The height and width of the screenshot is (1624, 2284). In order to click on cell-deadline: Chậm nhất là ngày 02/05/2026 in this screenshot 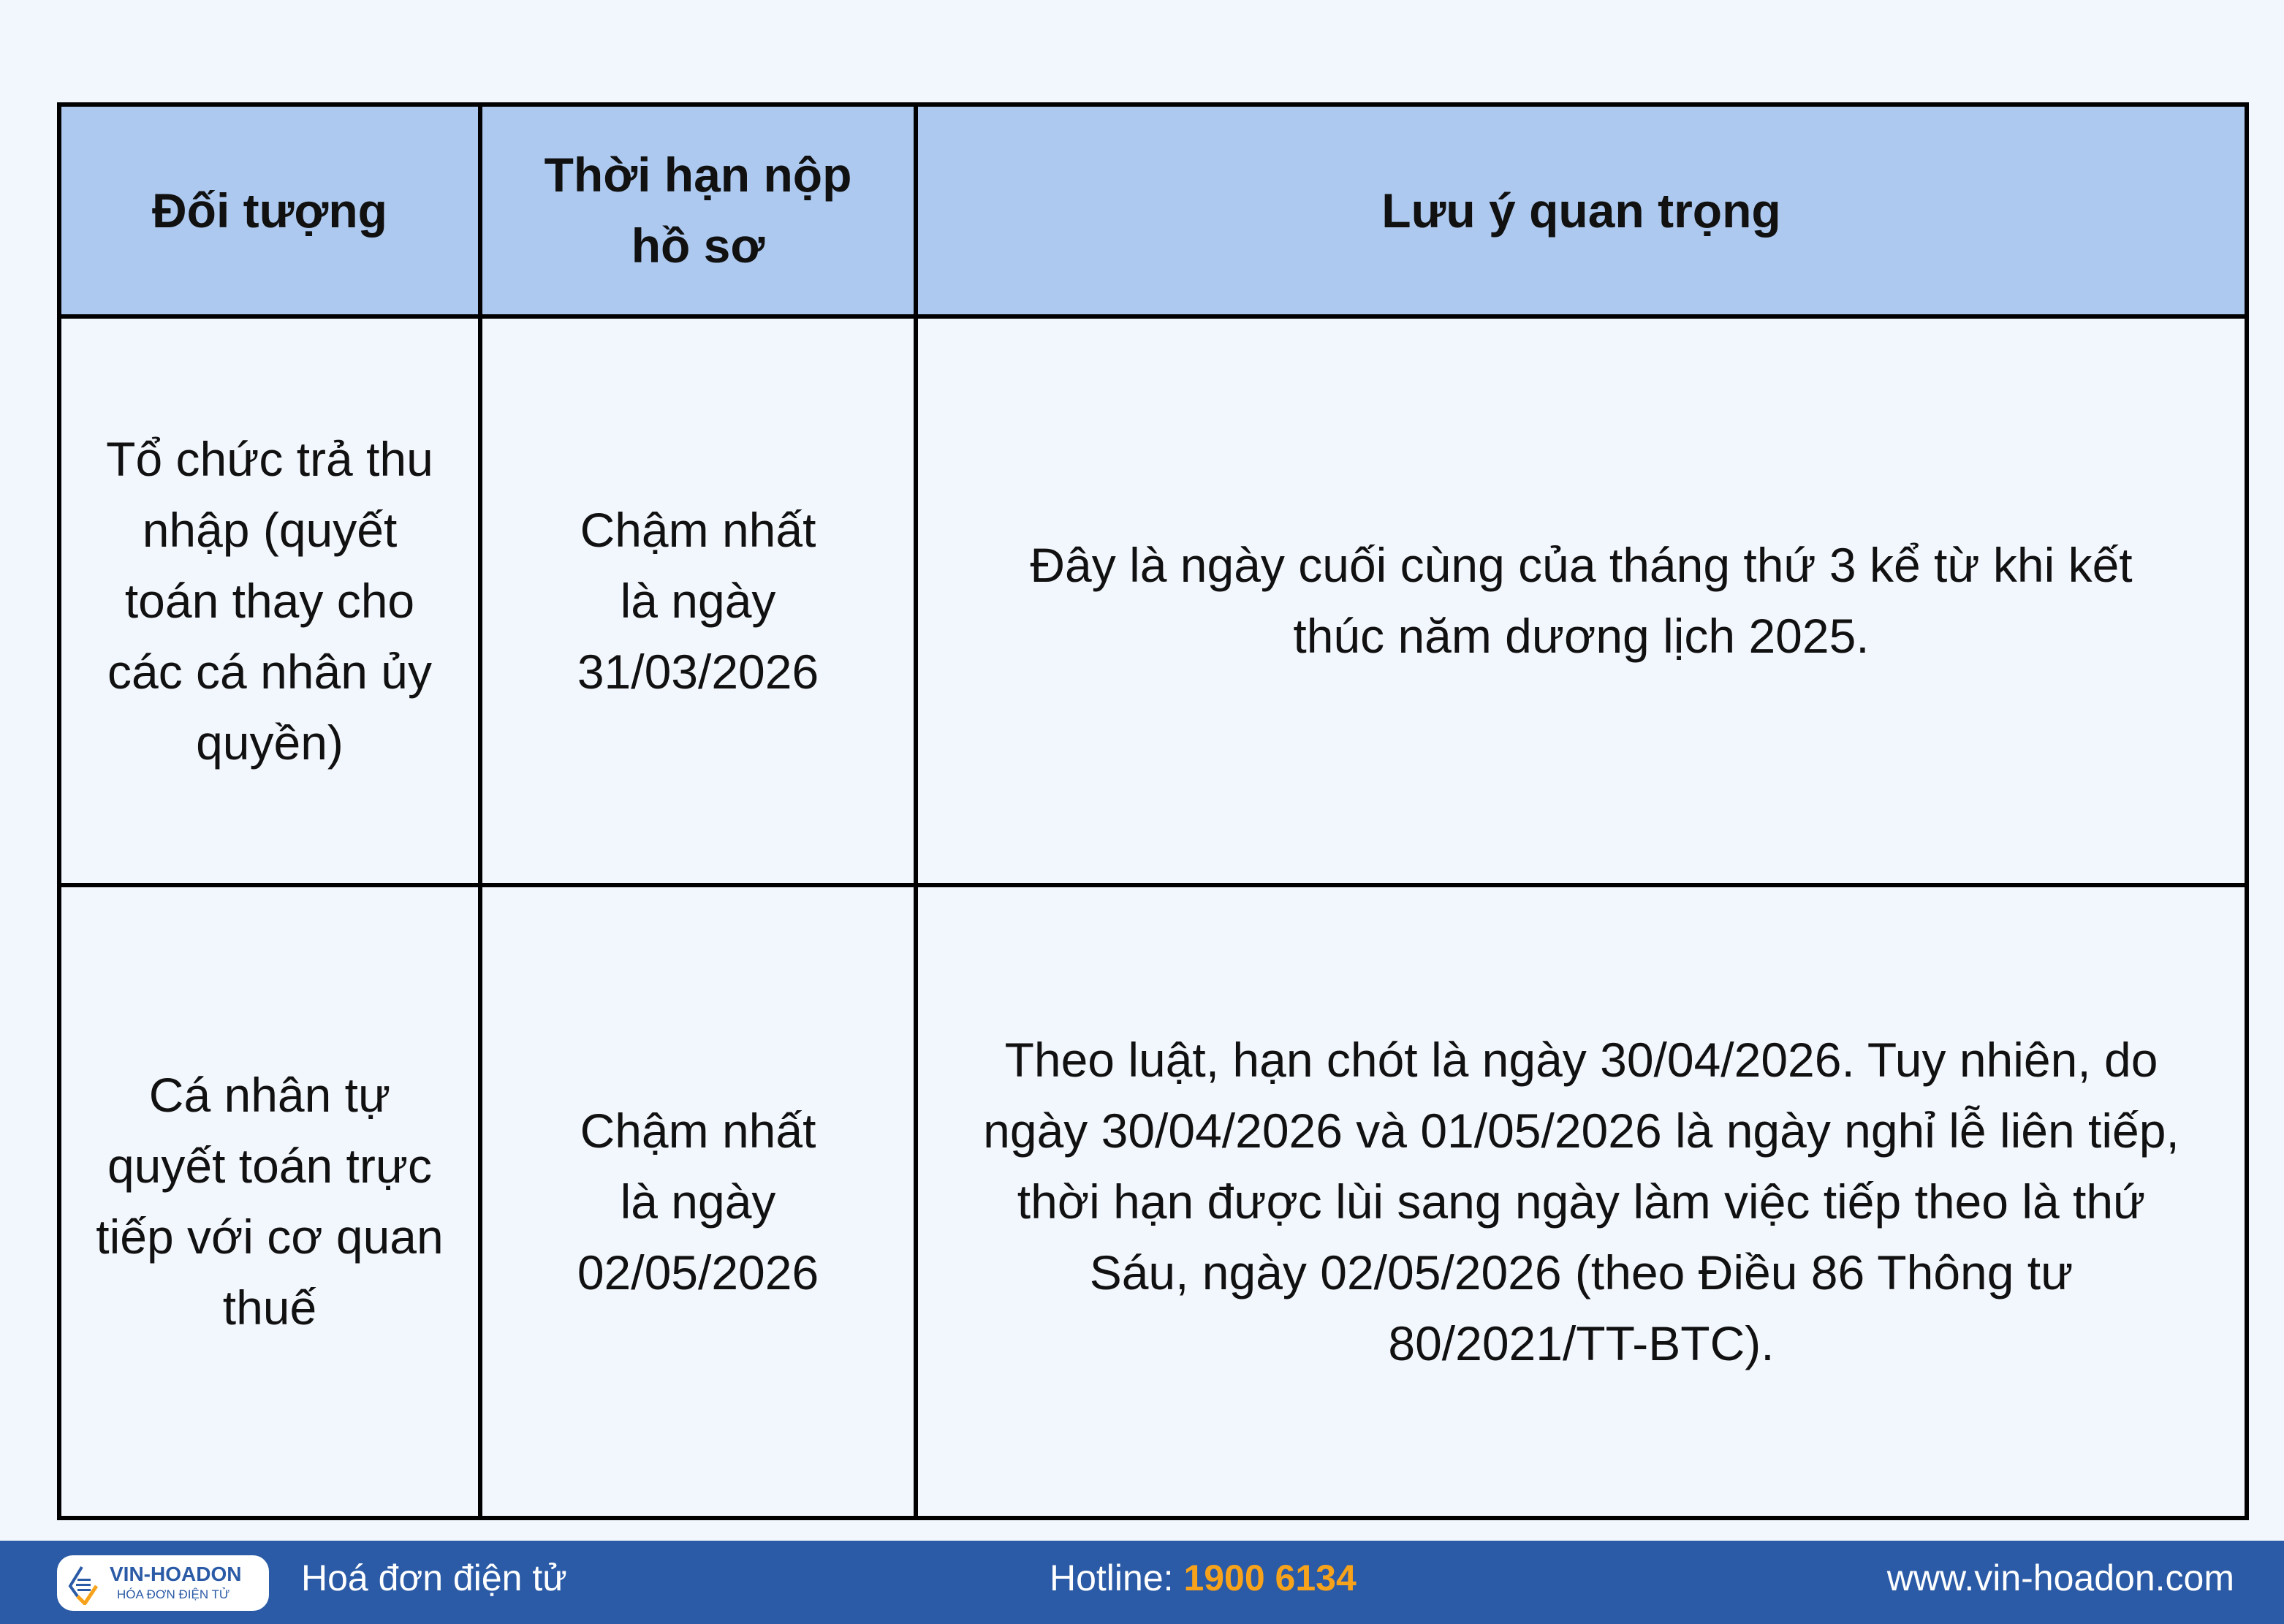, I will do `click(698, 1201)`.